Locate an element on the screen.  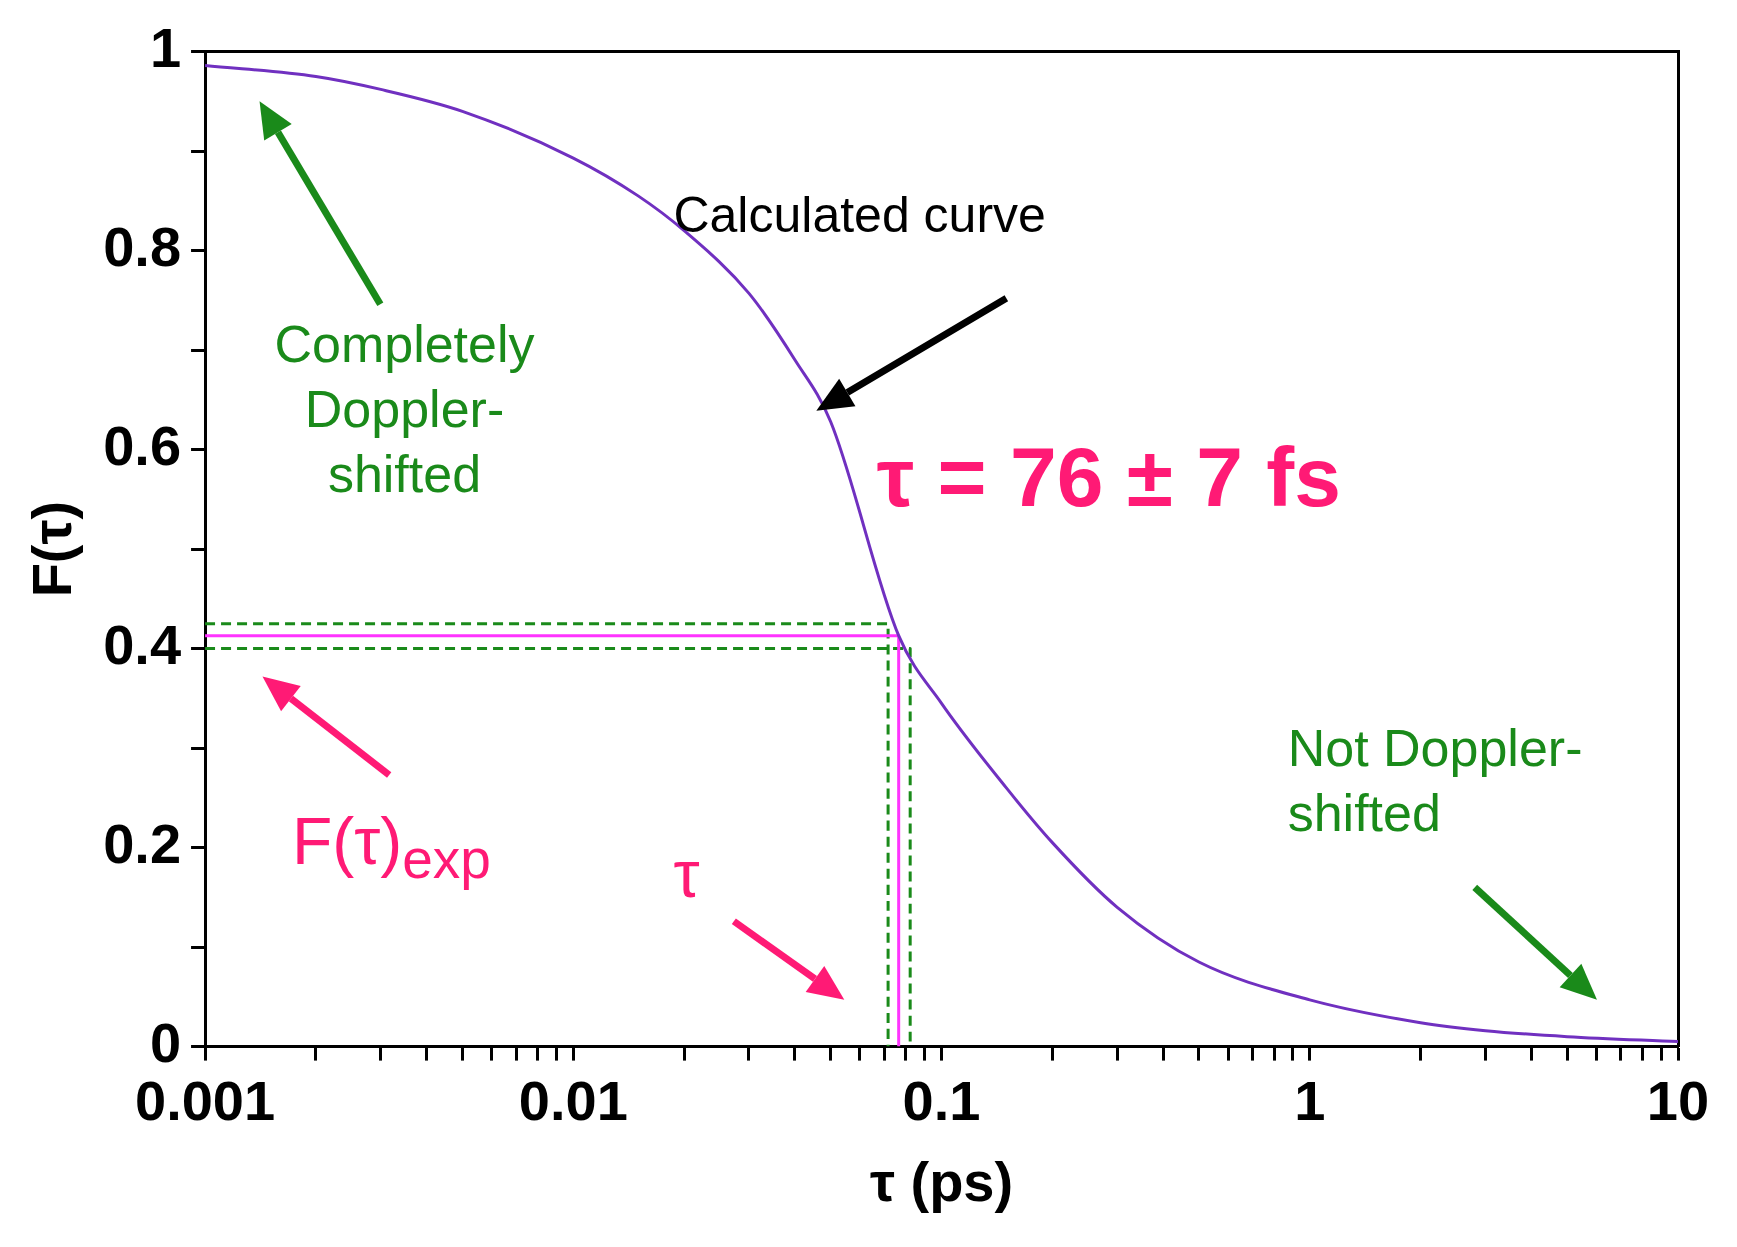
annotation: τ is located at coordinates (687, 874).